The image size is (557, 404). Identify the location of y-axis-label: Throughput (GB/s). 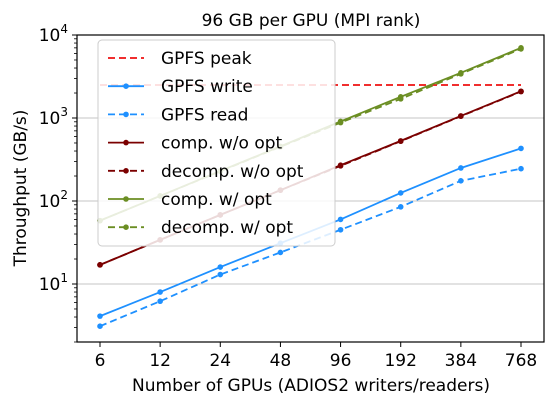
(21, 189).